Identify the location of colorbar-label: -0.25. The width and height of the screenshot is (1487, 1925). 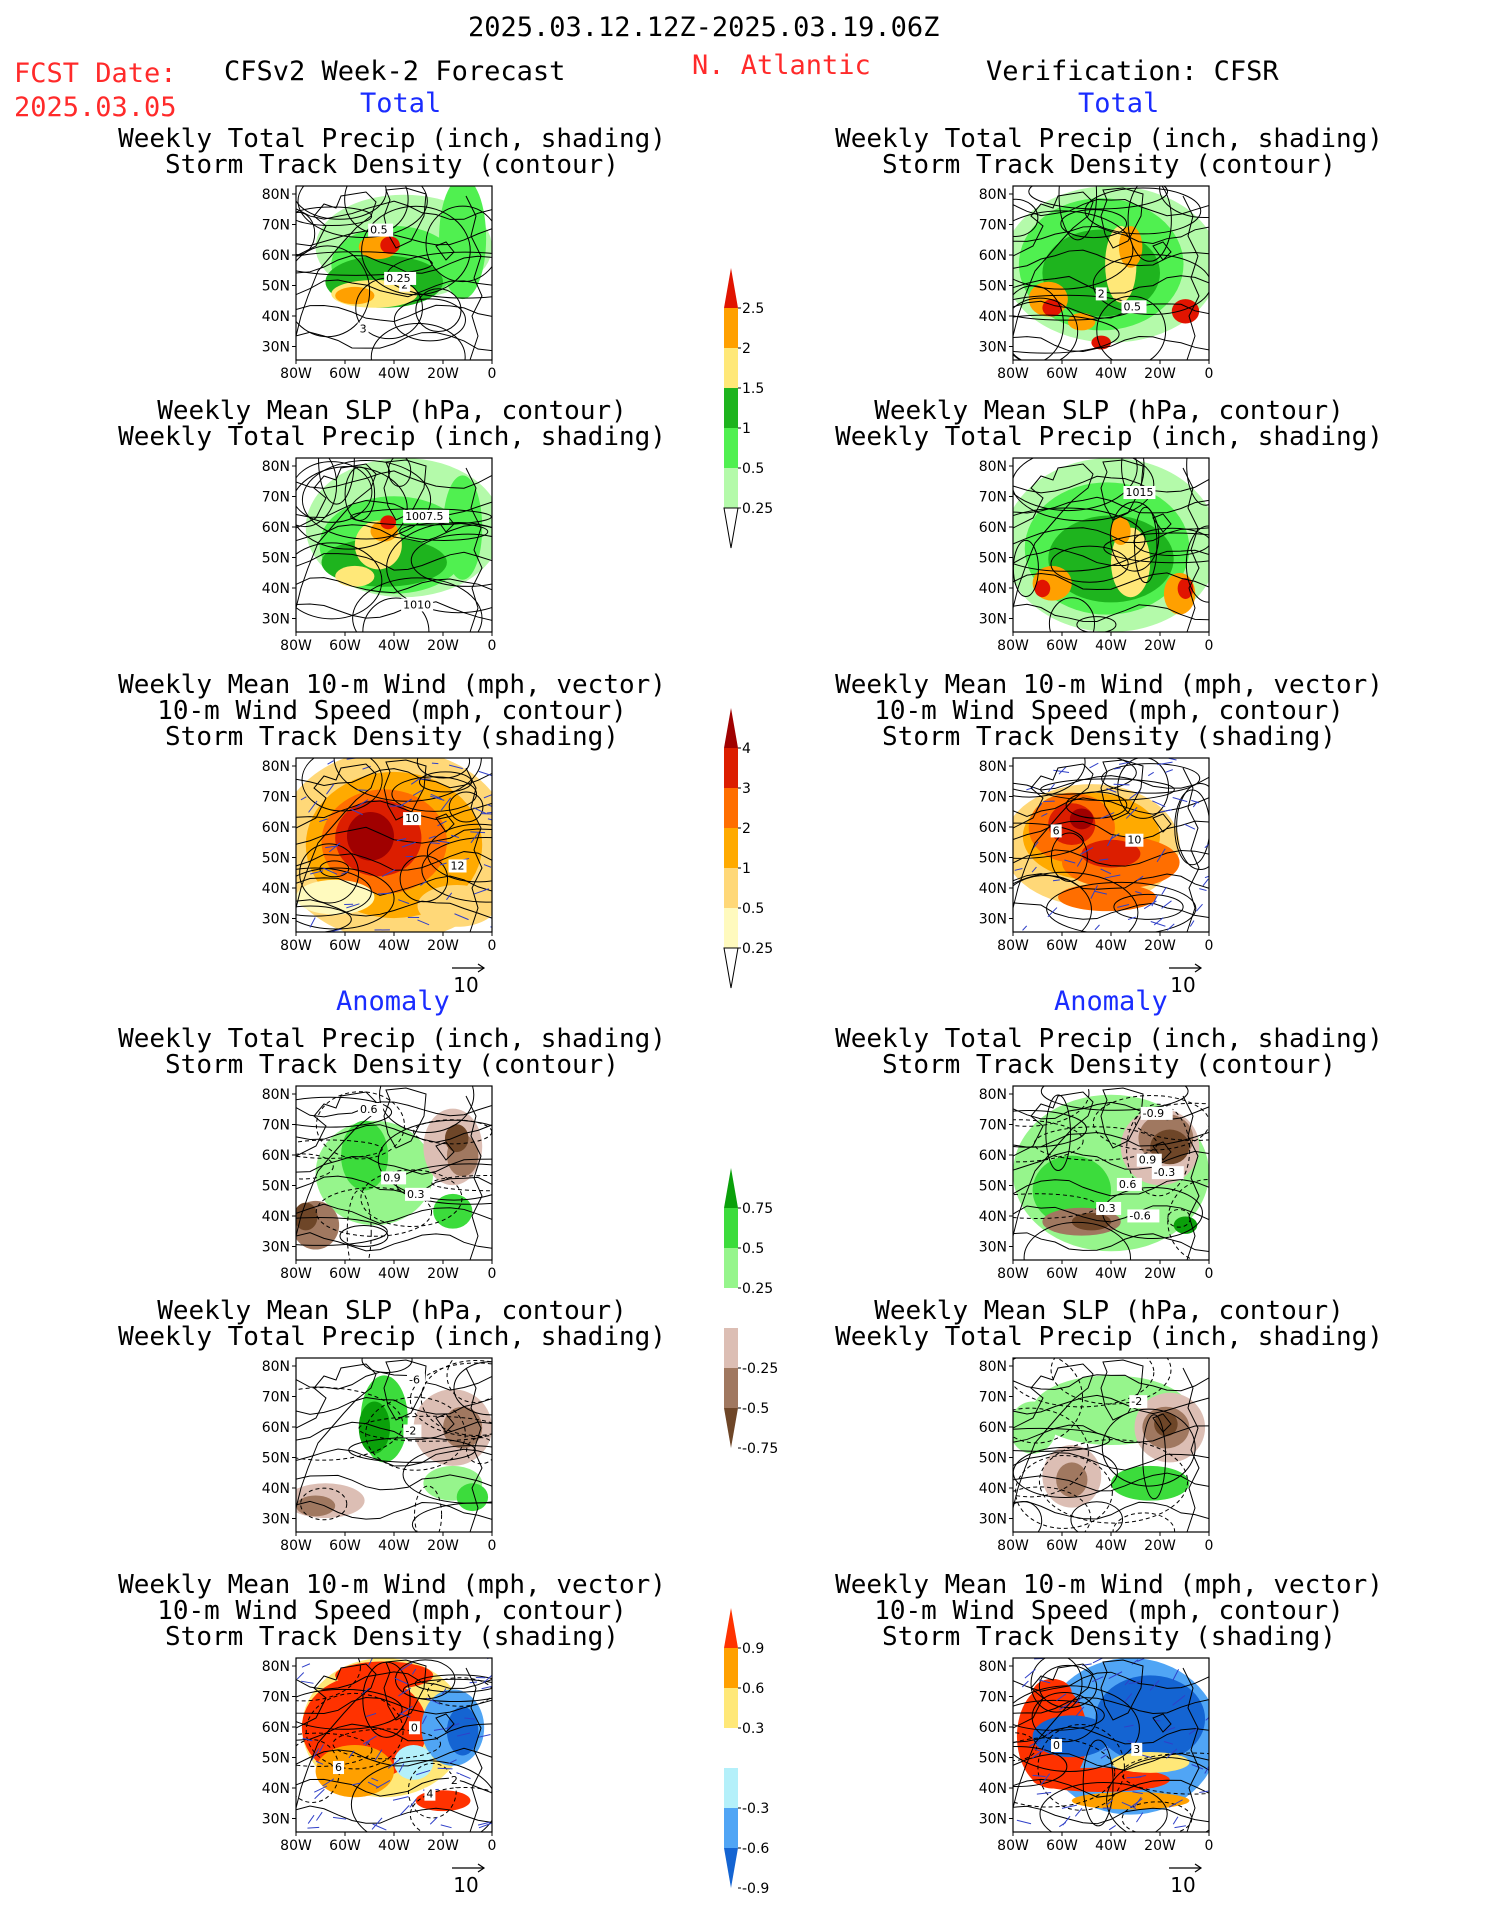
(760, 1369).